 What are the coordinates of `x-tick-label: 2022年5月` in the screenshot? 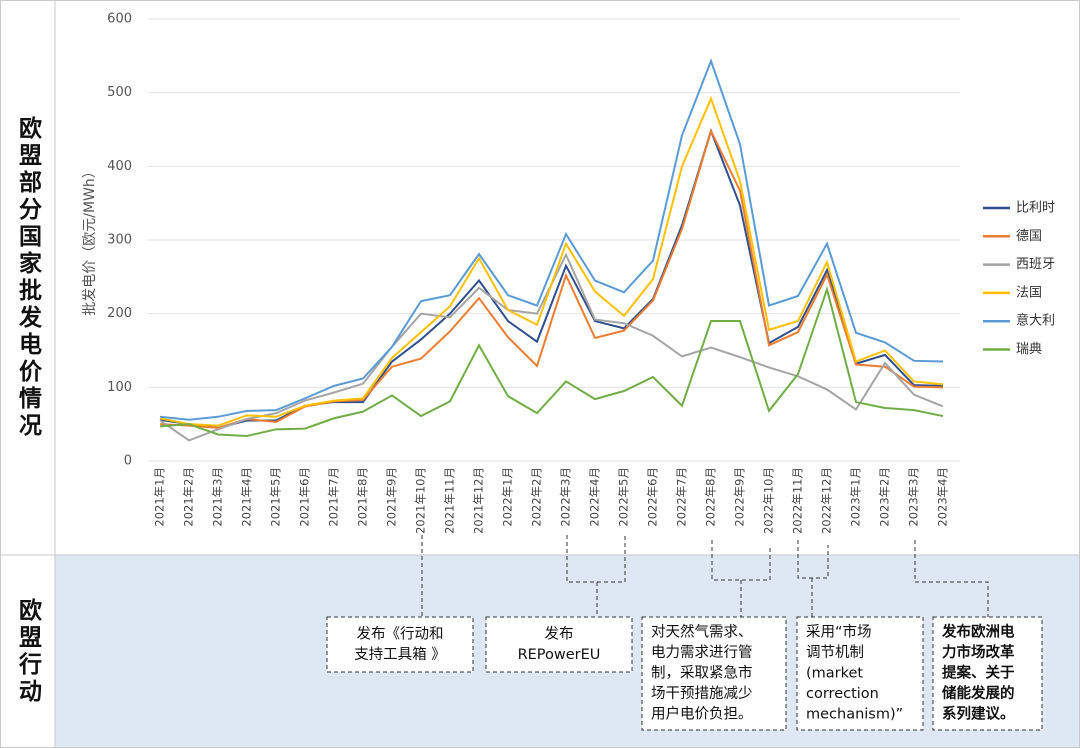 It's located at (624, 497).